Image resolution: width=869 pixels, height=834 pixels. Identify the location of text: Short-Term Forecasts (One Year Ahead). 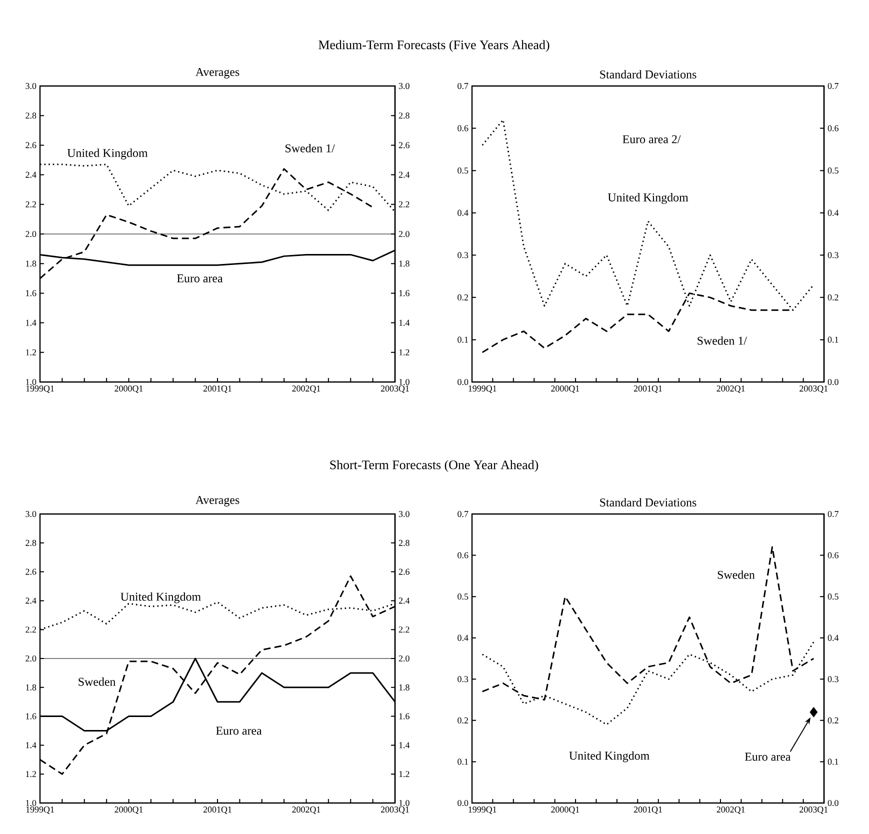
(434, 466).